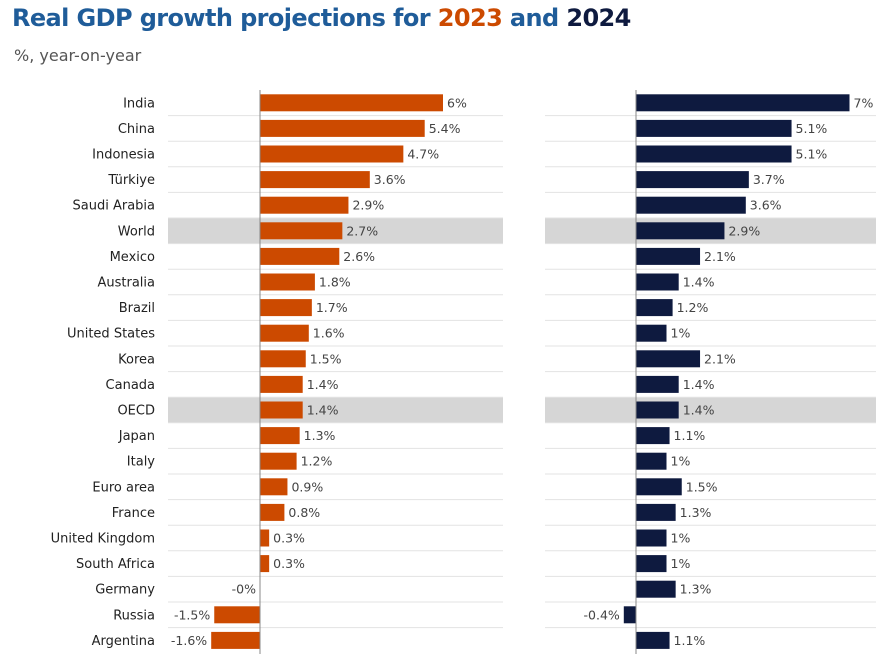 Image resolution: width=876 pixels, height=664 pixels. What do you see at coordinates (359, 256) in the screenshot?
I see `data-label-2023-mexico: 2.6%` at bounding box center [359, 256].